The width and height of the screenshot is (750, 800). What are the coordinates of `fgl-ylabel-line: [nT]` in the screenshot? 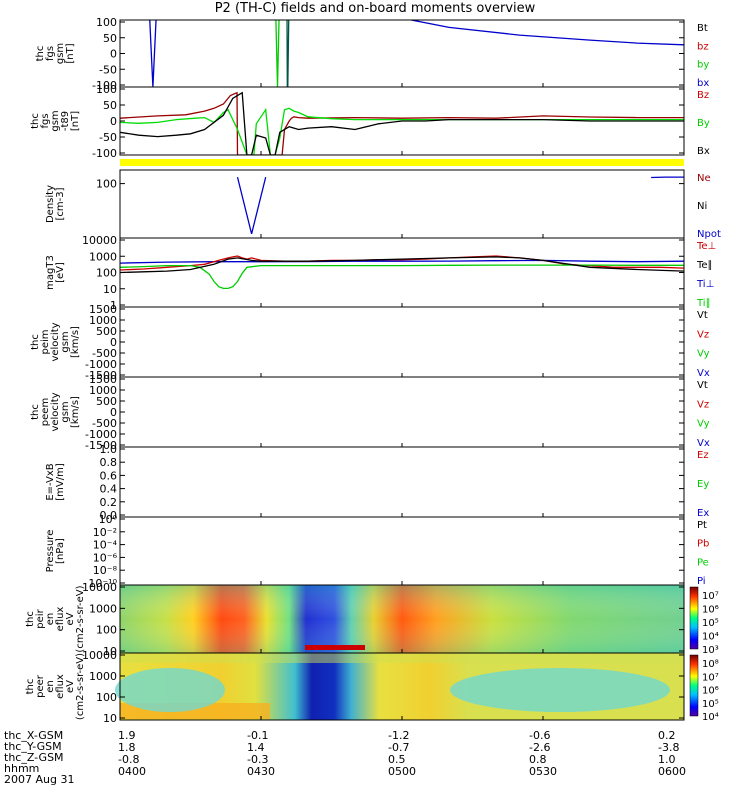 It's located at (75, 121).